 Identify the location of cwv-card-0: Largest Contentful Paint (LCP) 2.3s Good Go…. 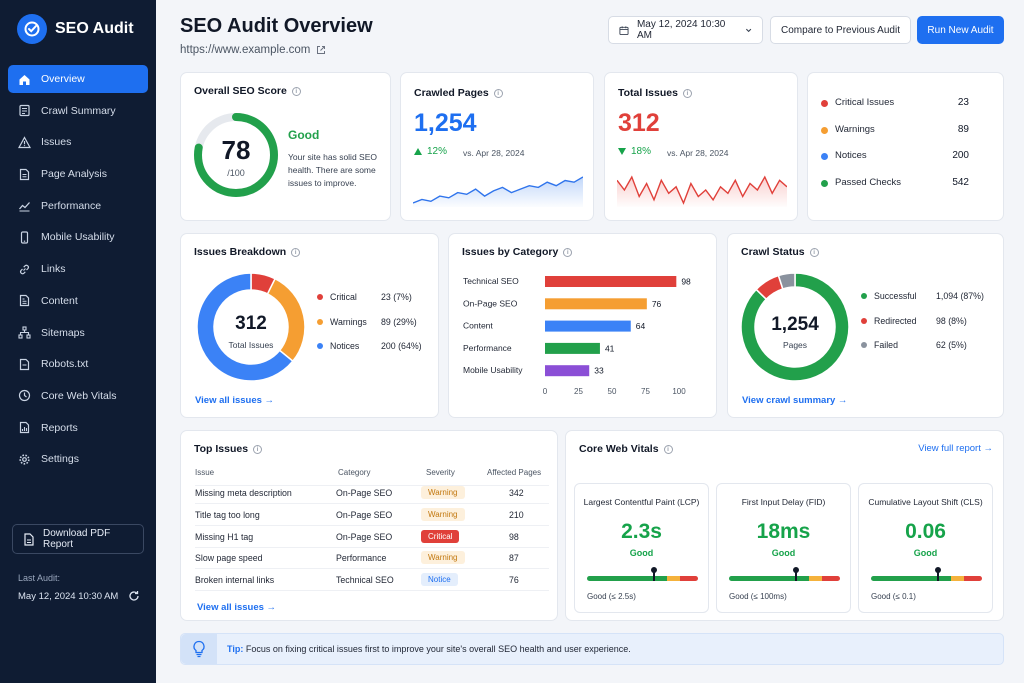
(641, 548).